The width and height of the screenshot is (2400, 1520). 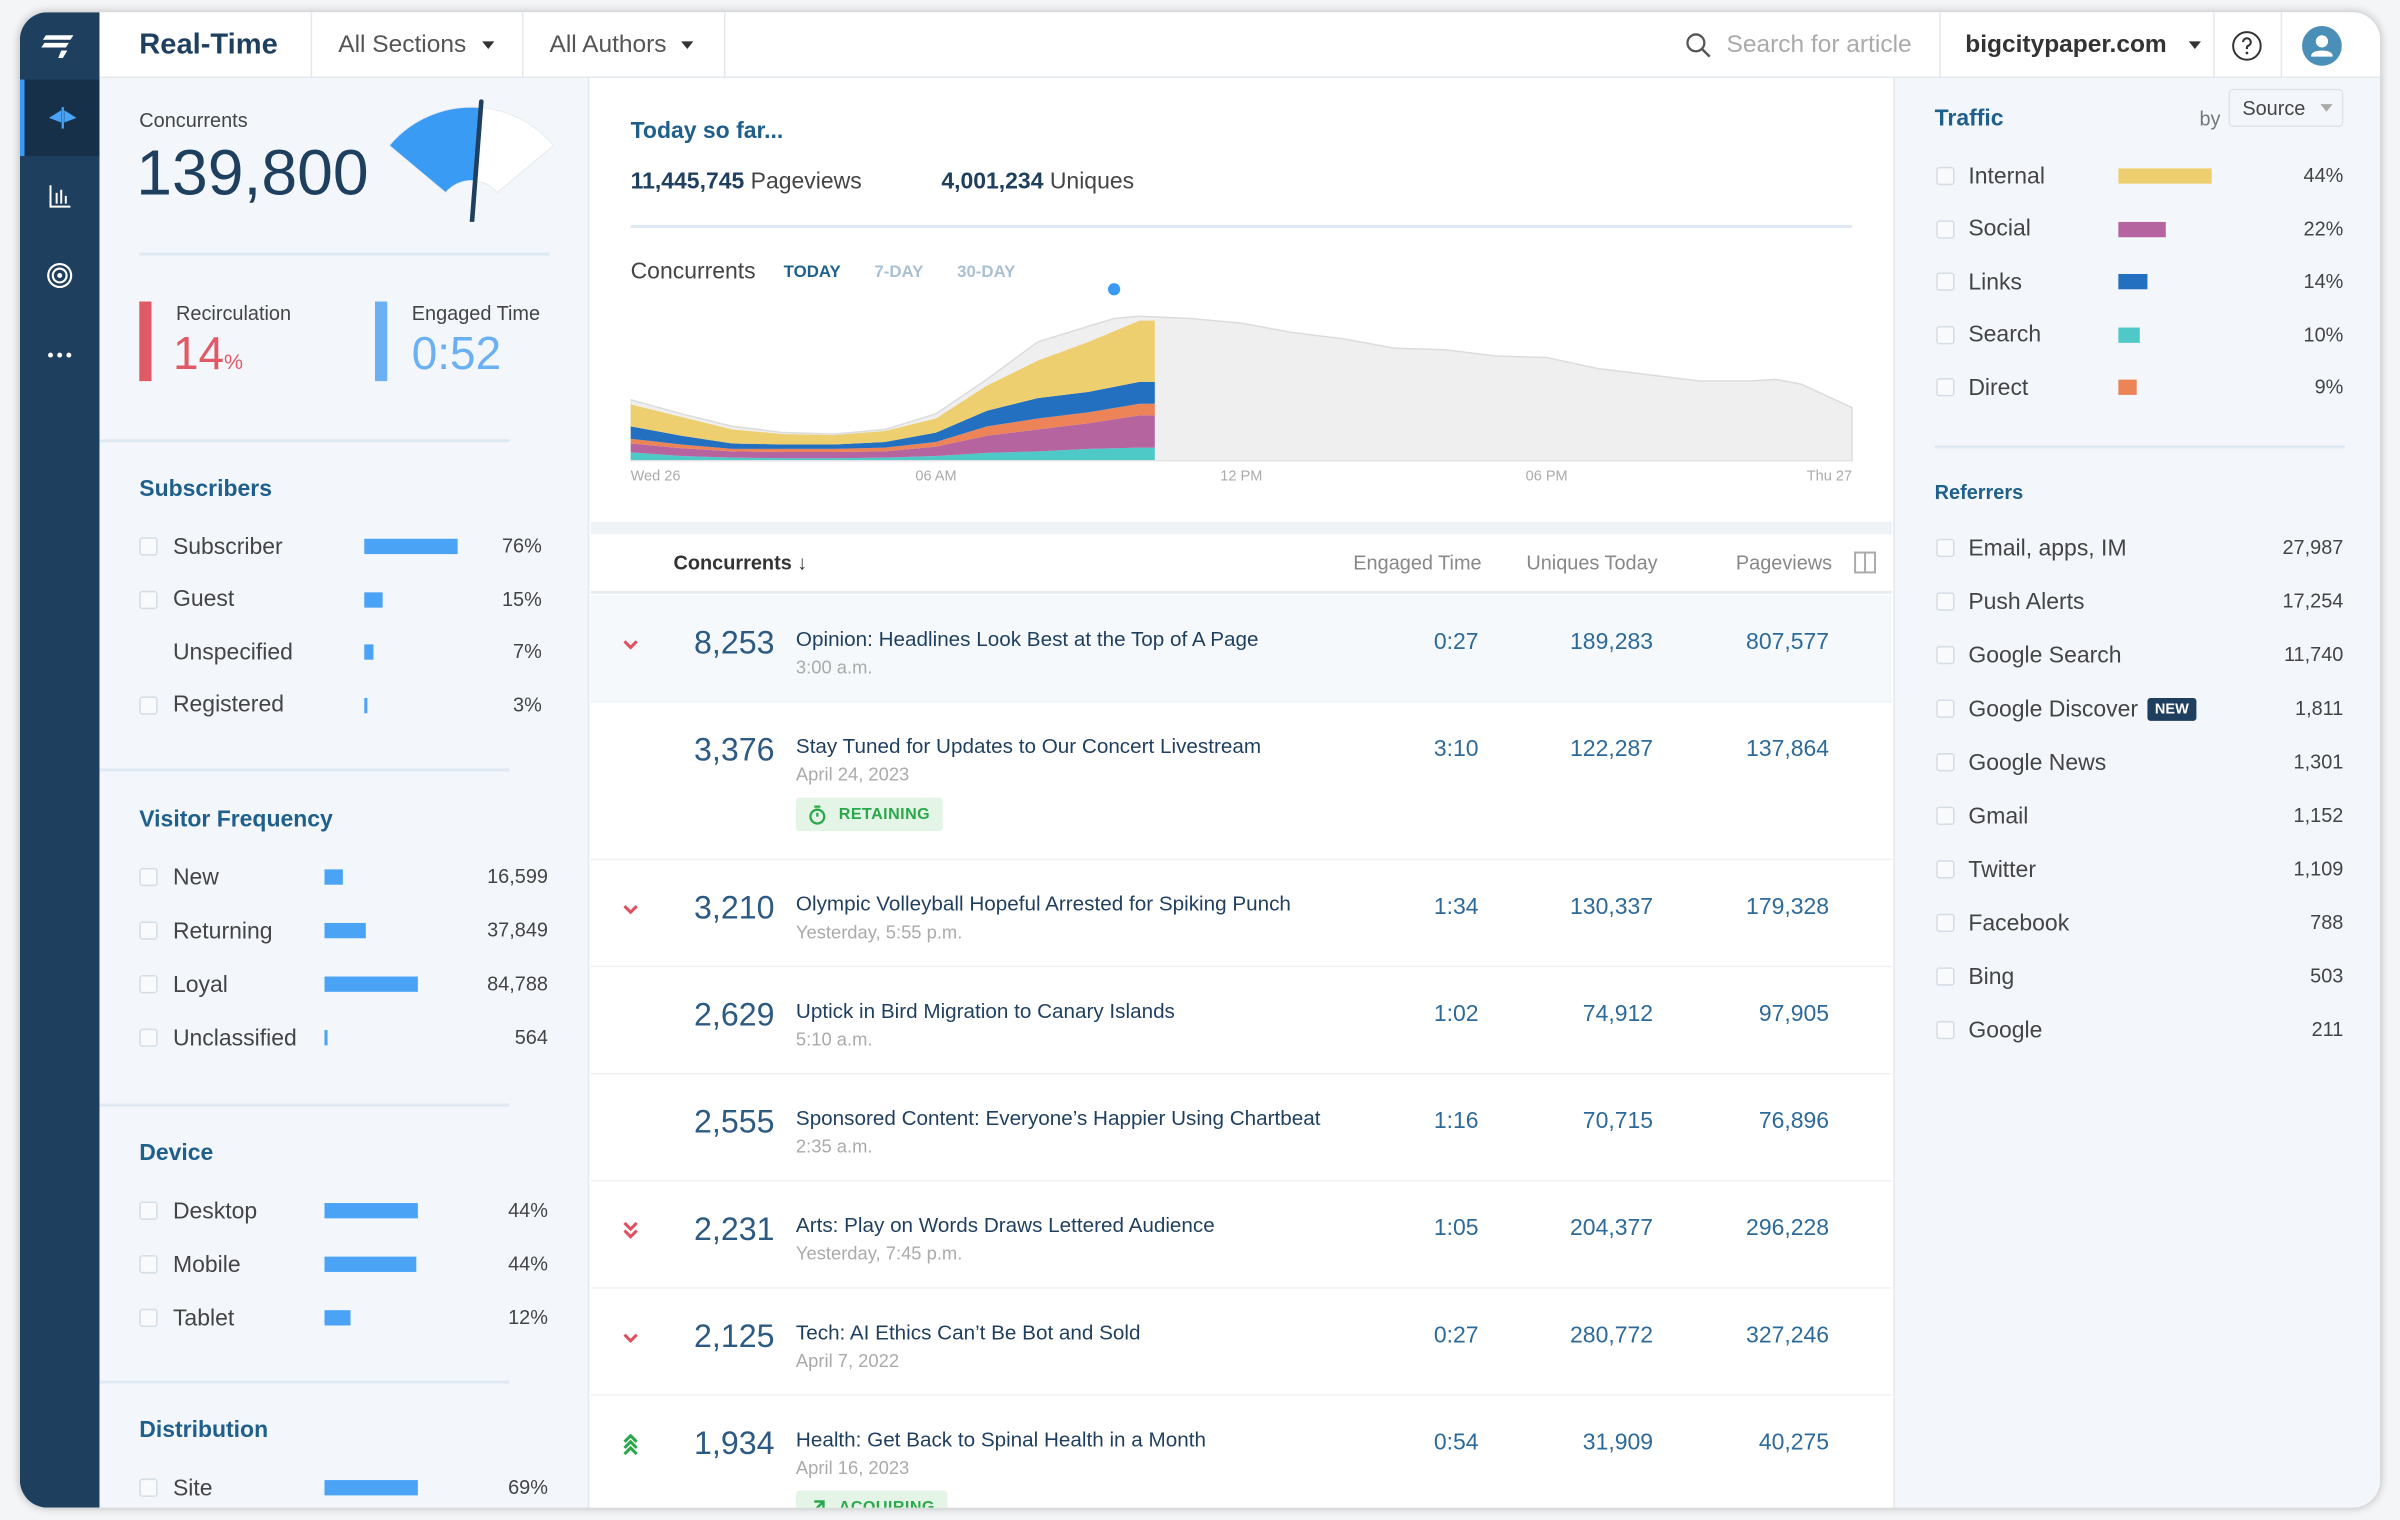 I want to click on new-badge: NEW, so click(x=2172, y=709).